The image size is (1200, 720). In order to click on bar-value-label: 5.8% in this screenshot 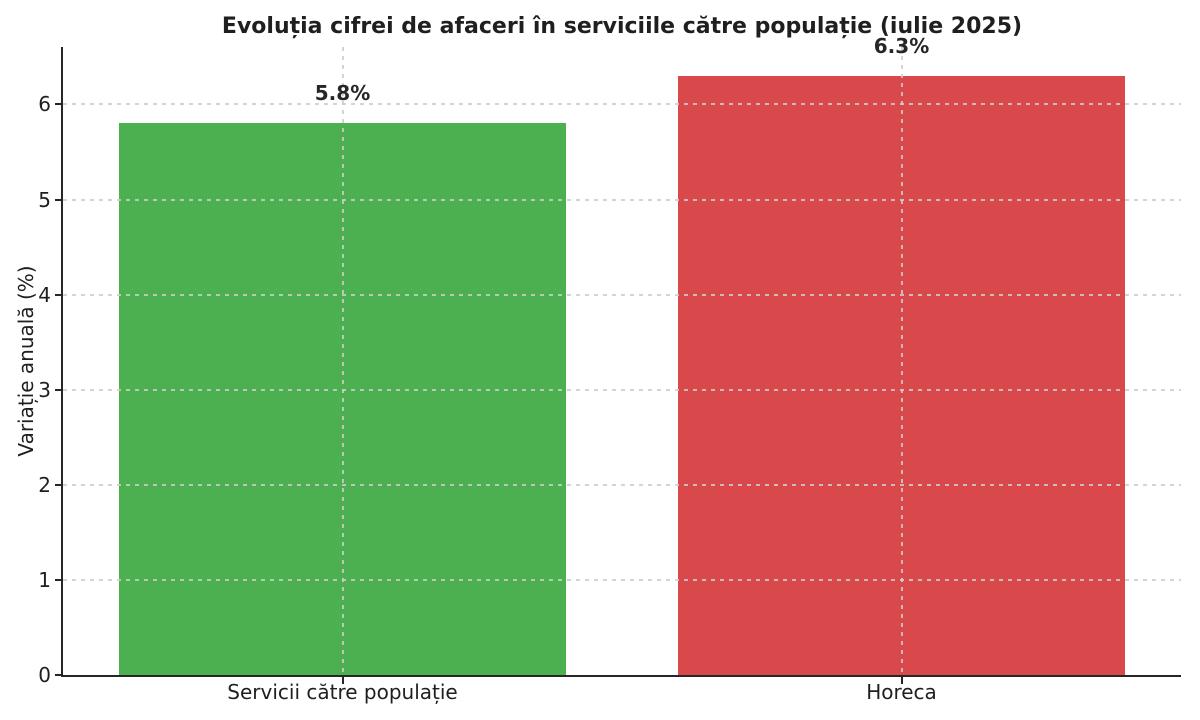, I will do `click(342, 93)`.